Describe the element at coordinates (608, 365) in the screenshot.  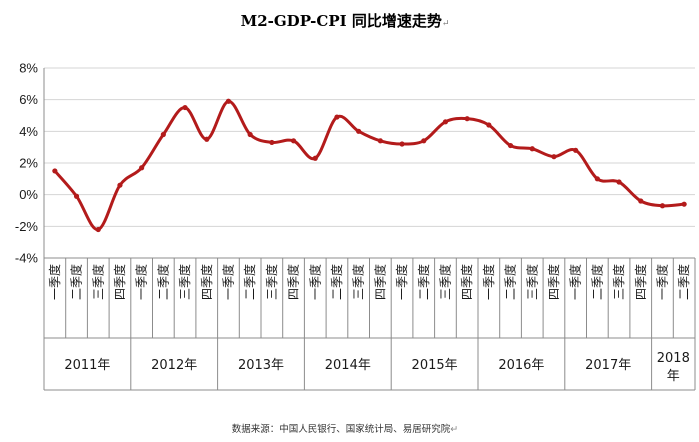
I see `x-year-label: 2017年` at that location.